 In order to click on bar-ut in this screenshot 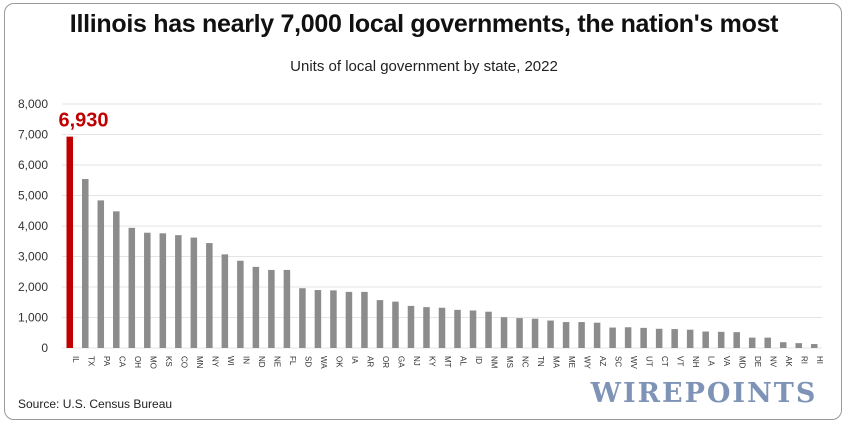, I will do `click(643, 337)`.